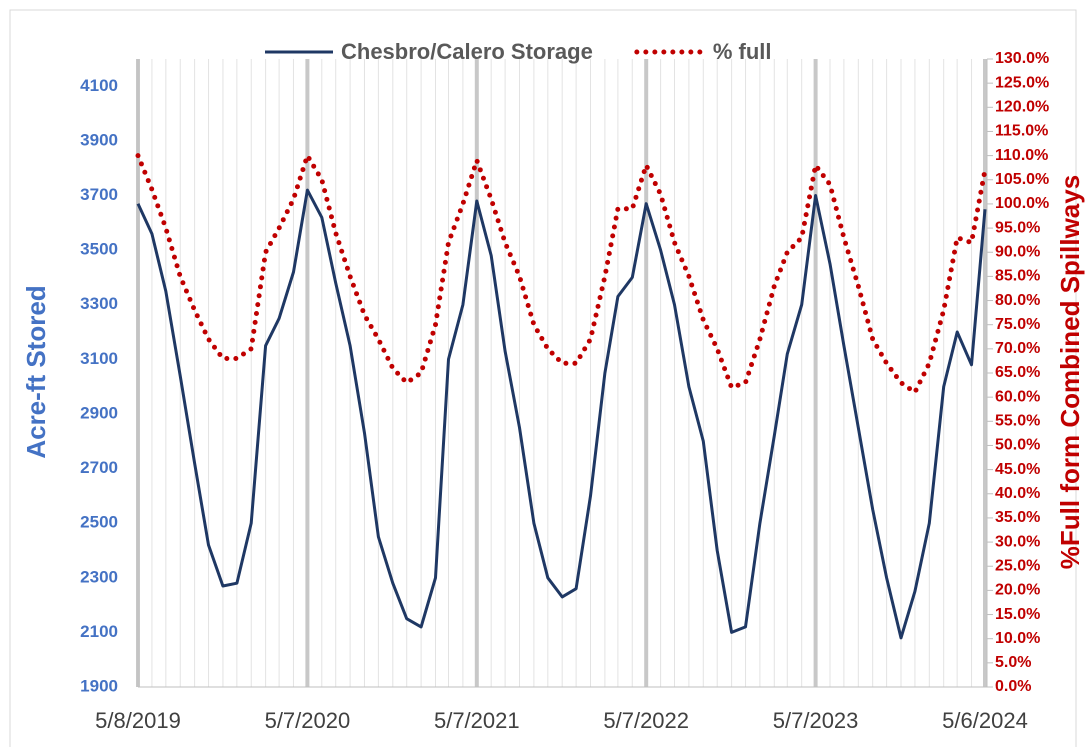 This screenshot has height=747, width=1086. Describe the element at coordinates (1017, 445) in the screenshot. I see `y2-tick-label: 50.0%` at that location.